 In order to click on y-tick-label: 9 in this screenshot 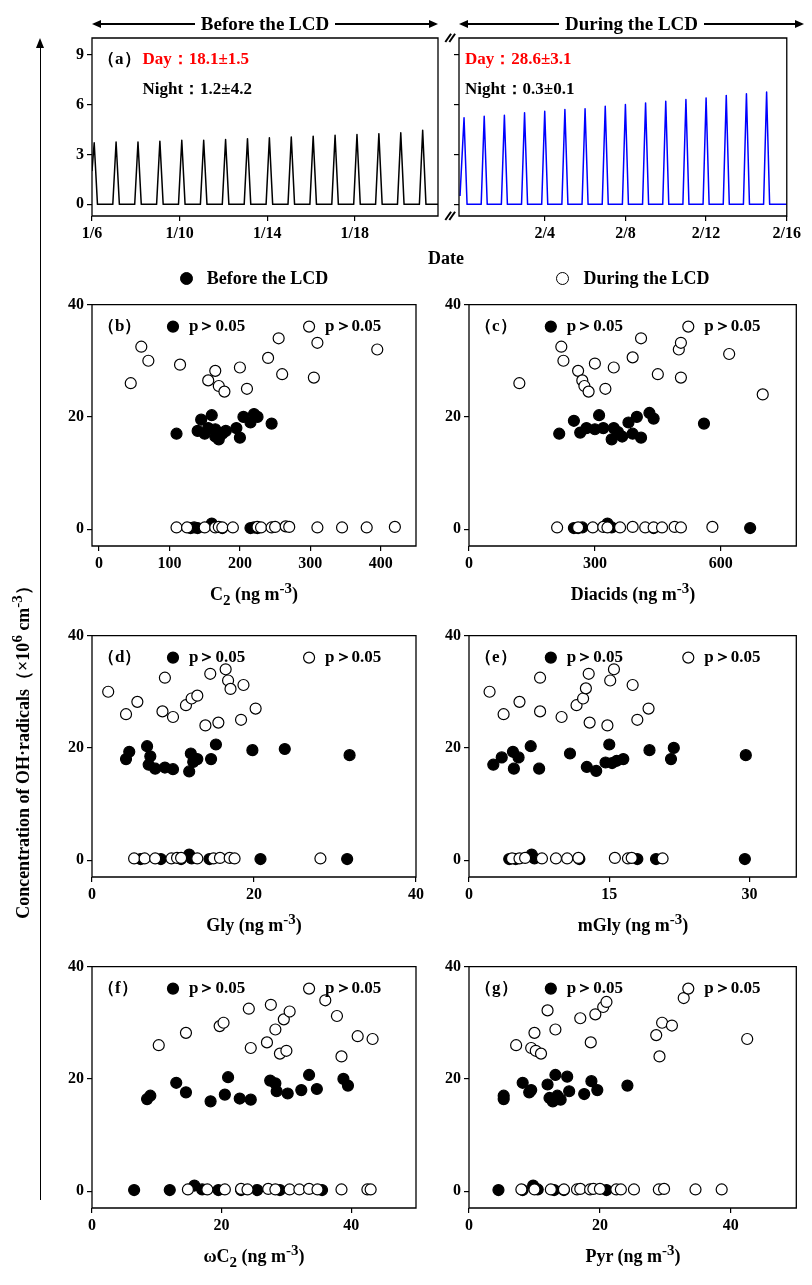, I will do `click(80, 53)`.